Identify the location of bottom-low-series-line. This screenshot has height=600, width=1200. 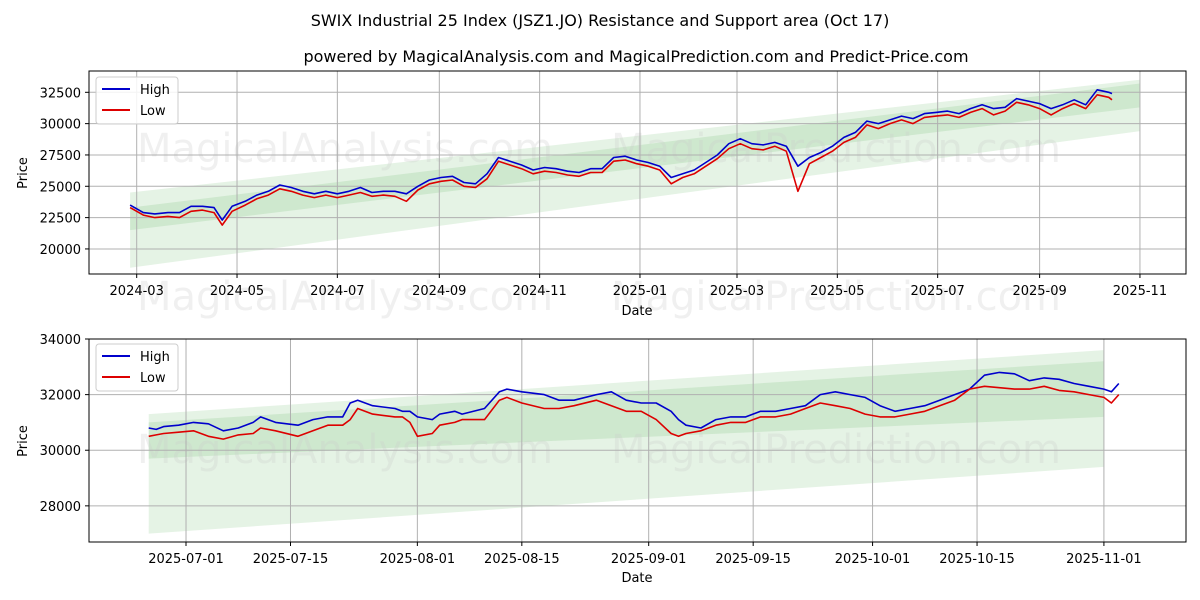
(634, 412).